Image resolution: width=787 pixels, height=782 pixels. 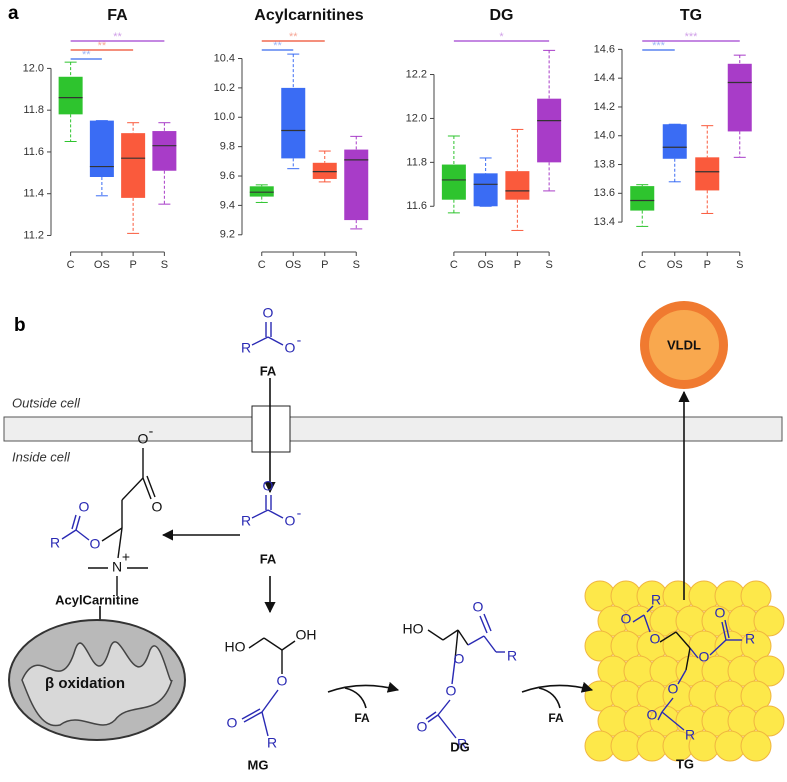 What do you see at coordinates (117, 15) in the screenshot?
I see `chart-title: FA` at bounding box center [117, 15].